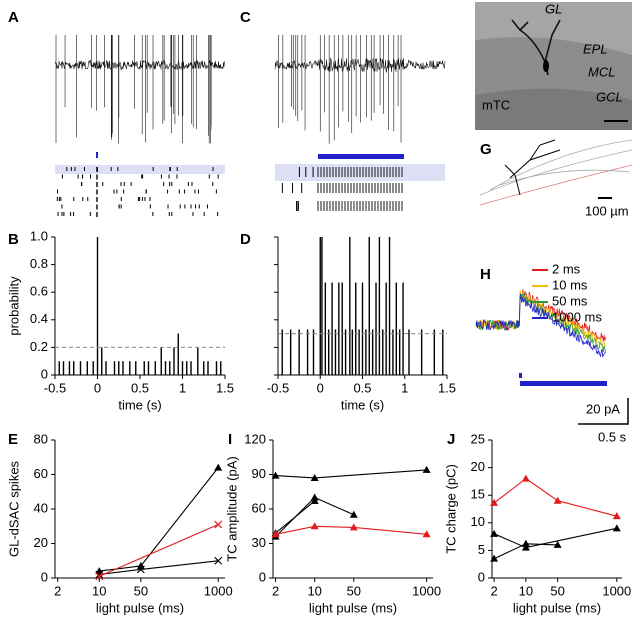 This screenshot has width=640, height=619. What do you see at coordinates (486, 149) in the screenshot?
I see `panel-label: G` at bounding box center [486, 149].